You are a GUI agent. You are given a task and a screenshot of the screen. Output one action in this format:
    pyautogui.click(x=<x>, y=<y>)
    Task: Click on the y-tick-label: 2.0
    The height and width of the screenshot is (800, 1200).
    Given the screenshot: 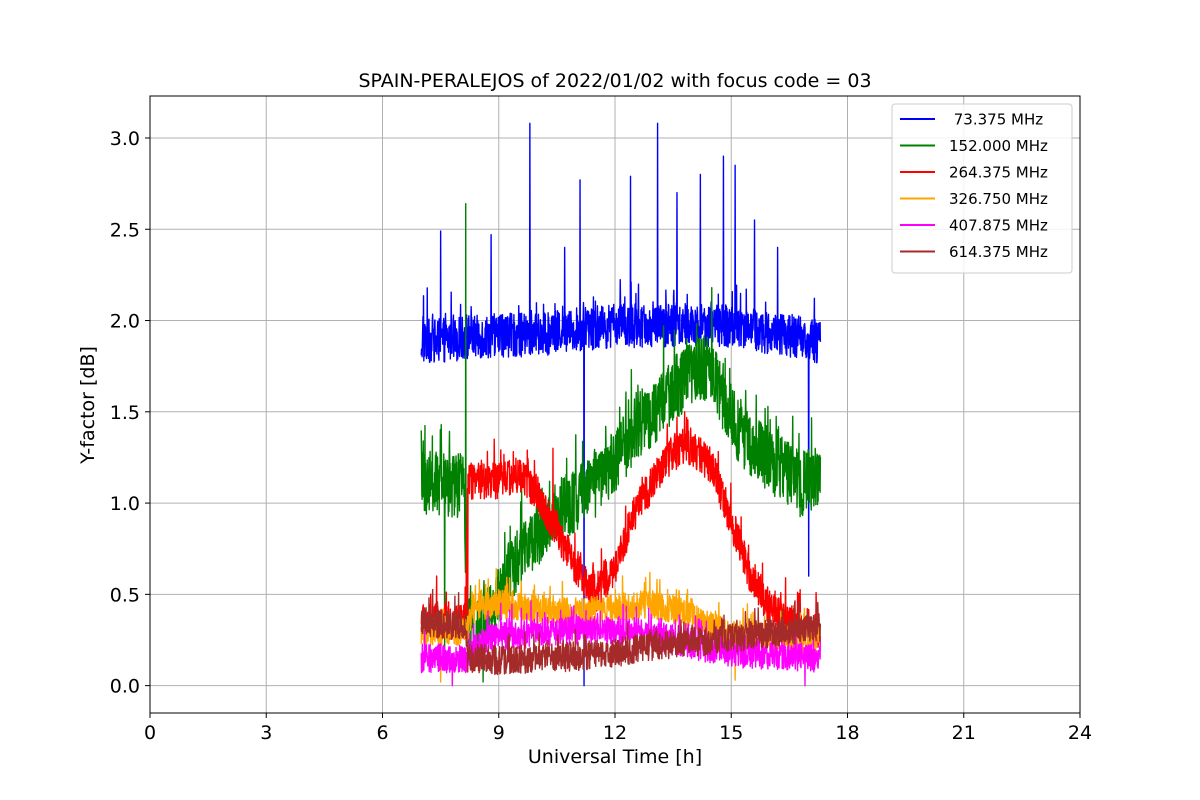 What is the action you would take?
    pyautogui.click(x=125, y=322)
    